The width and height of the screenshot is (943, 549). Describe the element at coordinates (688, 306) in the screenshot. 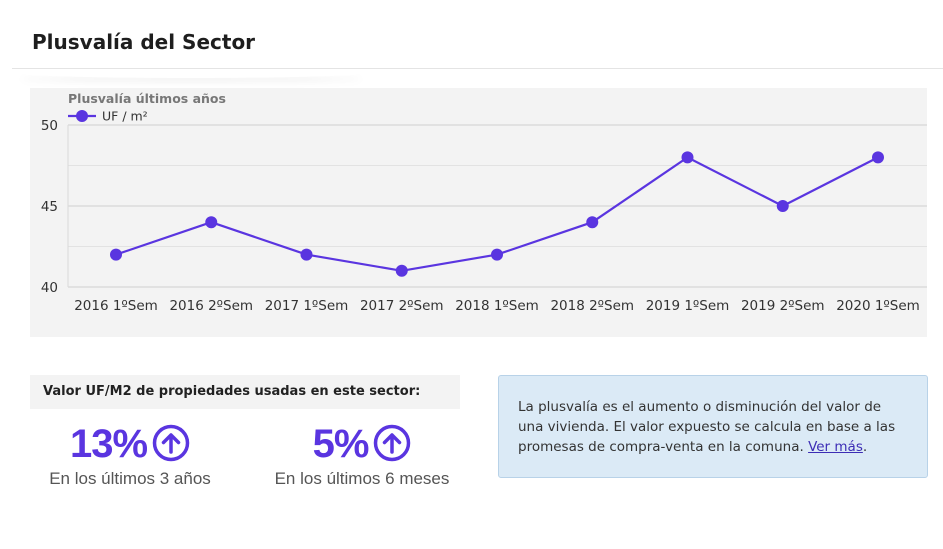

I see `x-tick-label: 2019 1ºSem` at that location.